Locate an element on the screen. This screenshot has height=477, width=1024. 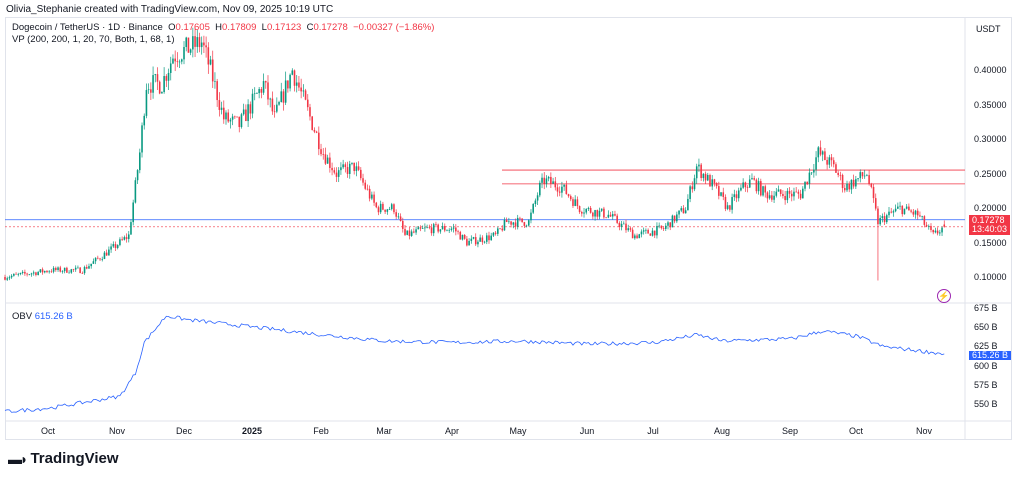
symbol-name: Dogecoin / TetherUS · 1D · Binance is located at coordinates (87, 27).